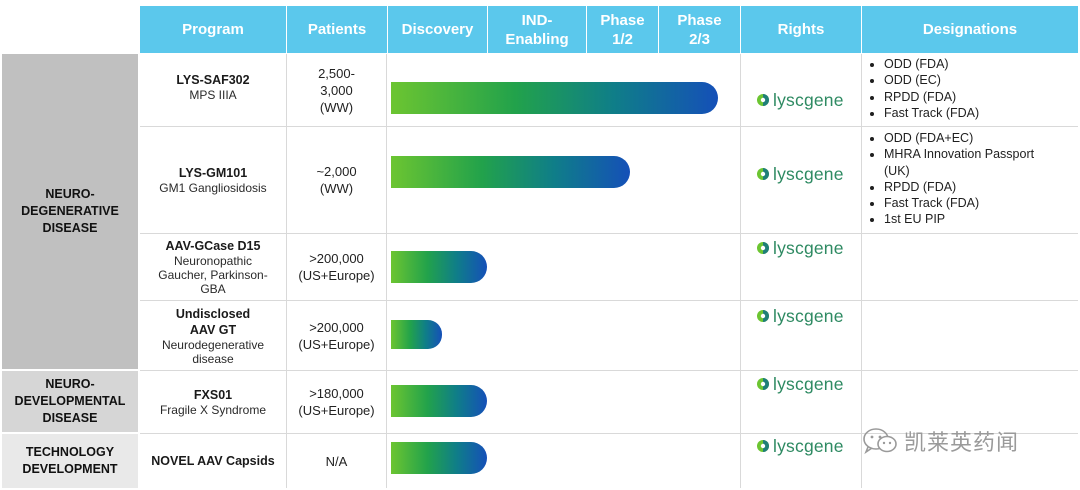 Image resolution: width=1080 pixels, height=490 pixels. I want to click on header-phase23-line1: Phase, so click(699, 20).